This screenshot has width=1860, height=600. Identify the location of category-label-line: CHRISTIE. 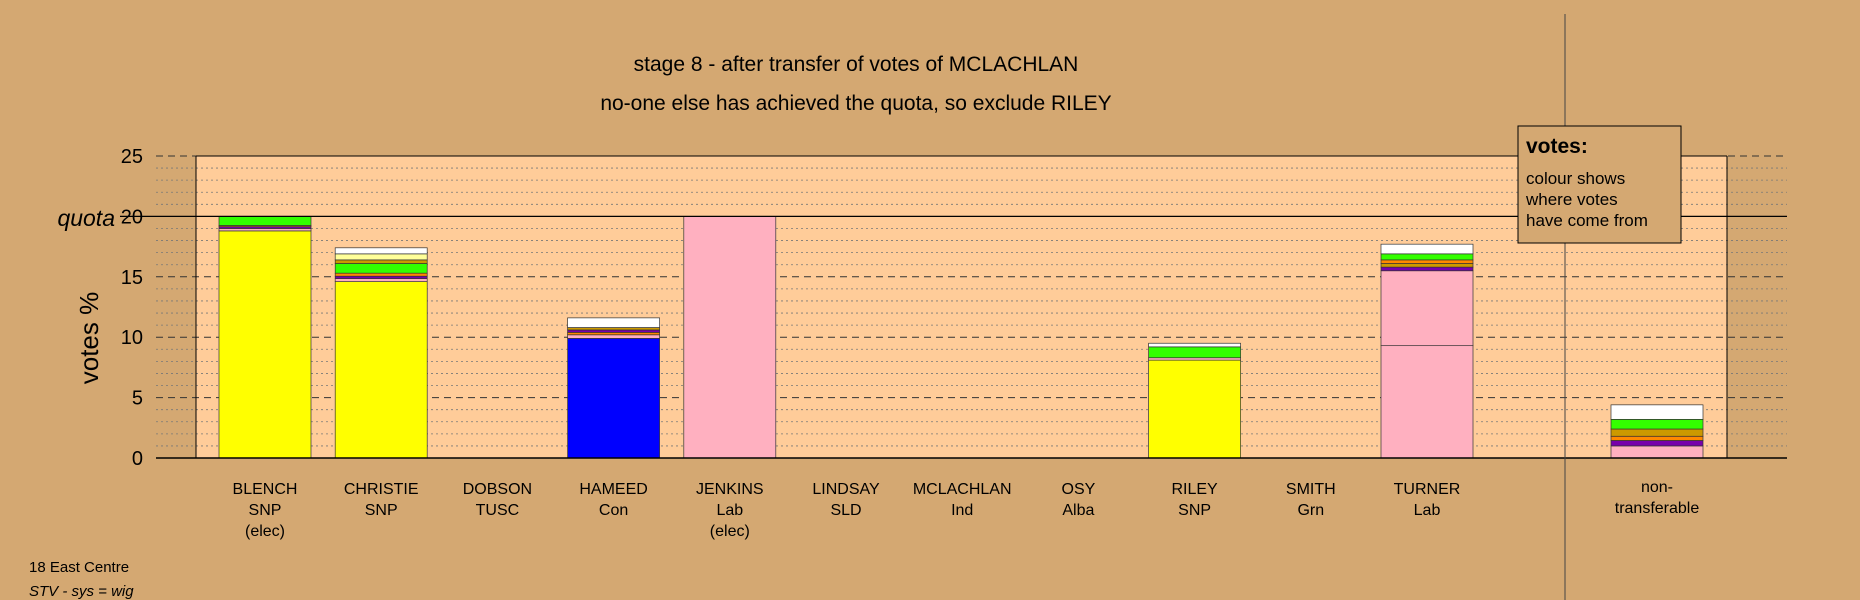
(381, 489).